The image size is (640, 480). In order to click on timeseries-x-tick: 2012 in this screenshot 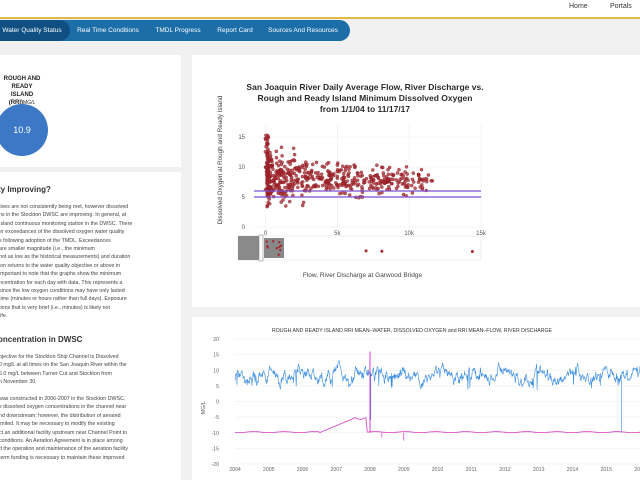, I will do `click(505, 470)`.